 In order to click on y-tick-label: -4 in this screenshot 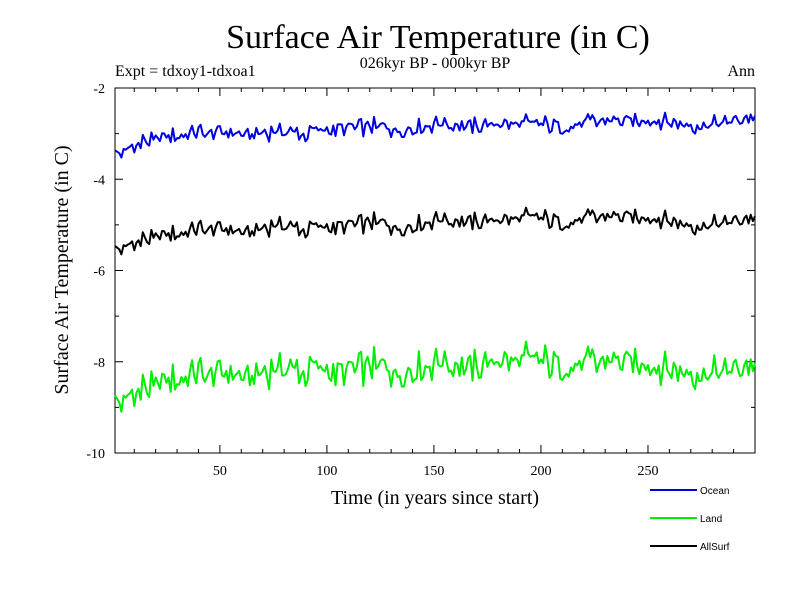, I will do `click(99, 180)`.